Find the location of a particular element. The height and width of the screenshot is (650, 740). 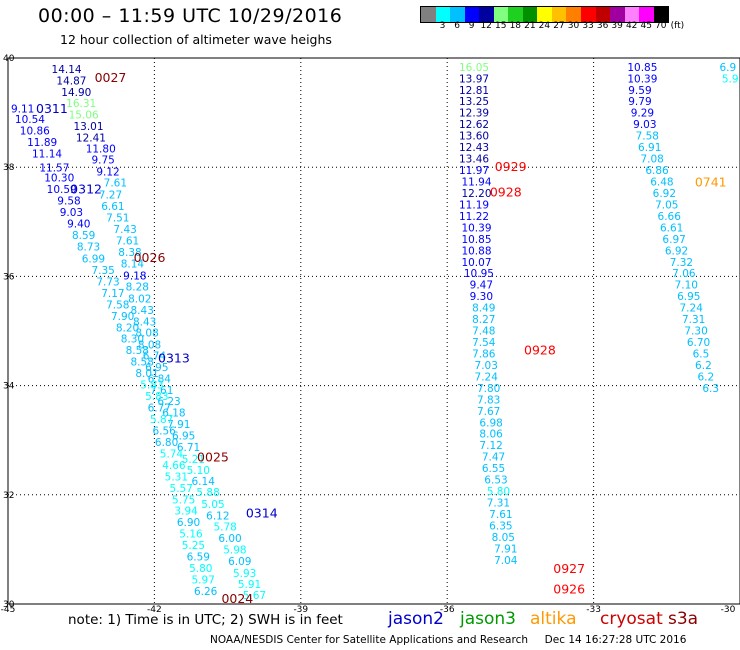

pass-time-label: 0024 is located at coordinates (237, 598).